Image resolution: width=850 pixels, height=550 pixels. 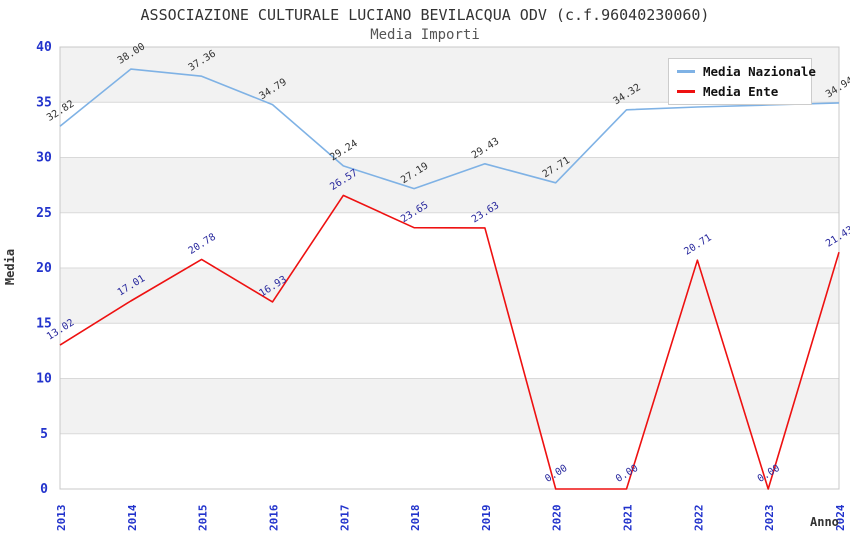 What do you see at coordinates (759, 71) in the screenshot?
I see `legend-label-media-nazionale: Media Nazionale` at bounding box center [759, 71].